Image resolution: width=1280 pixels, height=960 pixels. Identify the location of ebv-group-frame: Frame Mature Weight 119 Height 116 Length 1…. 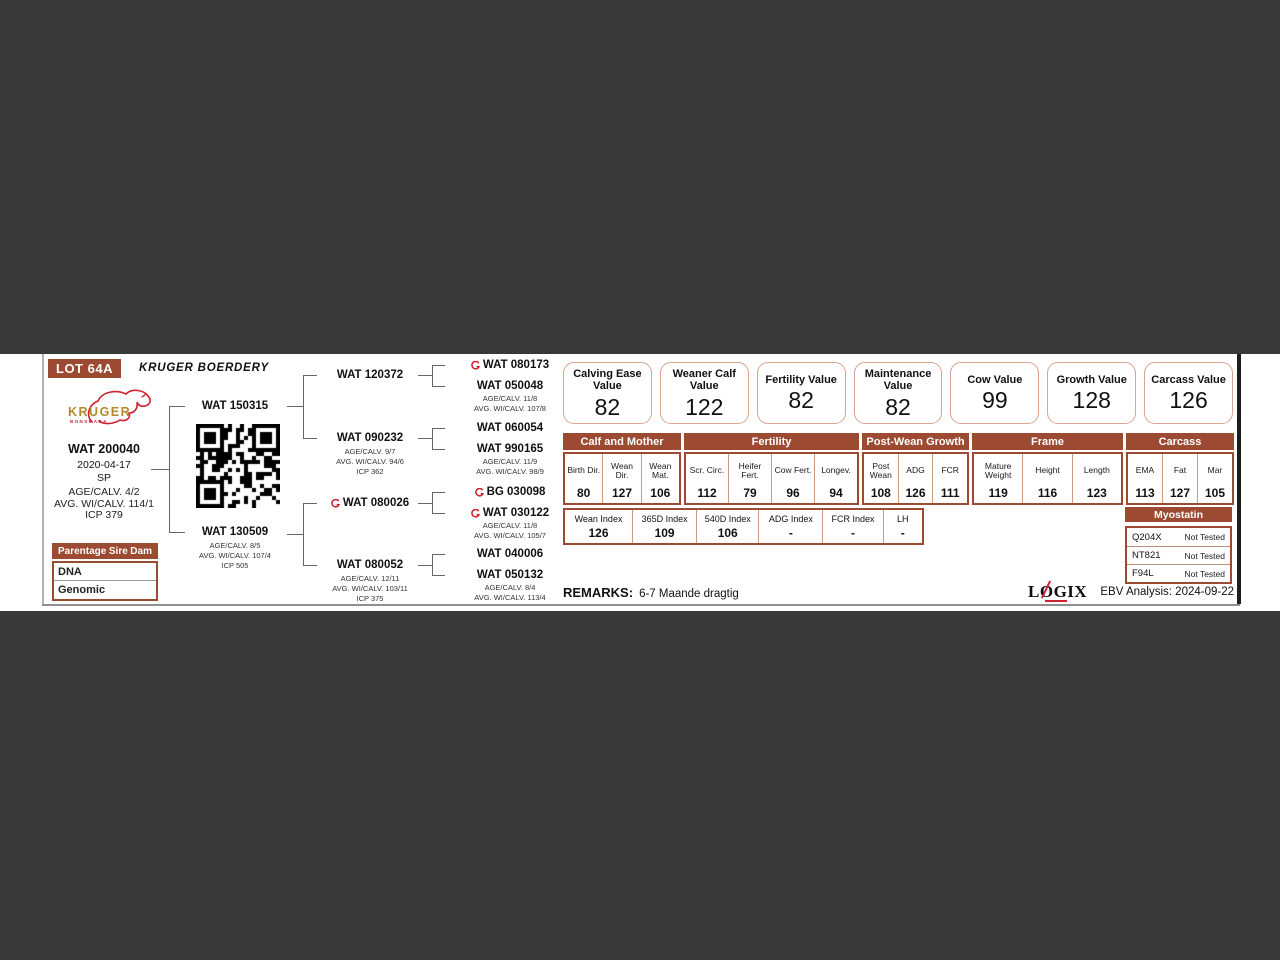
(1047, 469).